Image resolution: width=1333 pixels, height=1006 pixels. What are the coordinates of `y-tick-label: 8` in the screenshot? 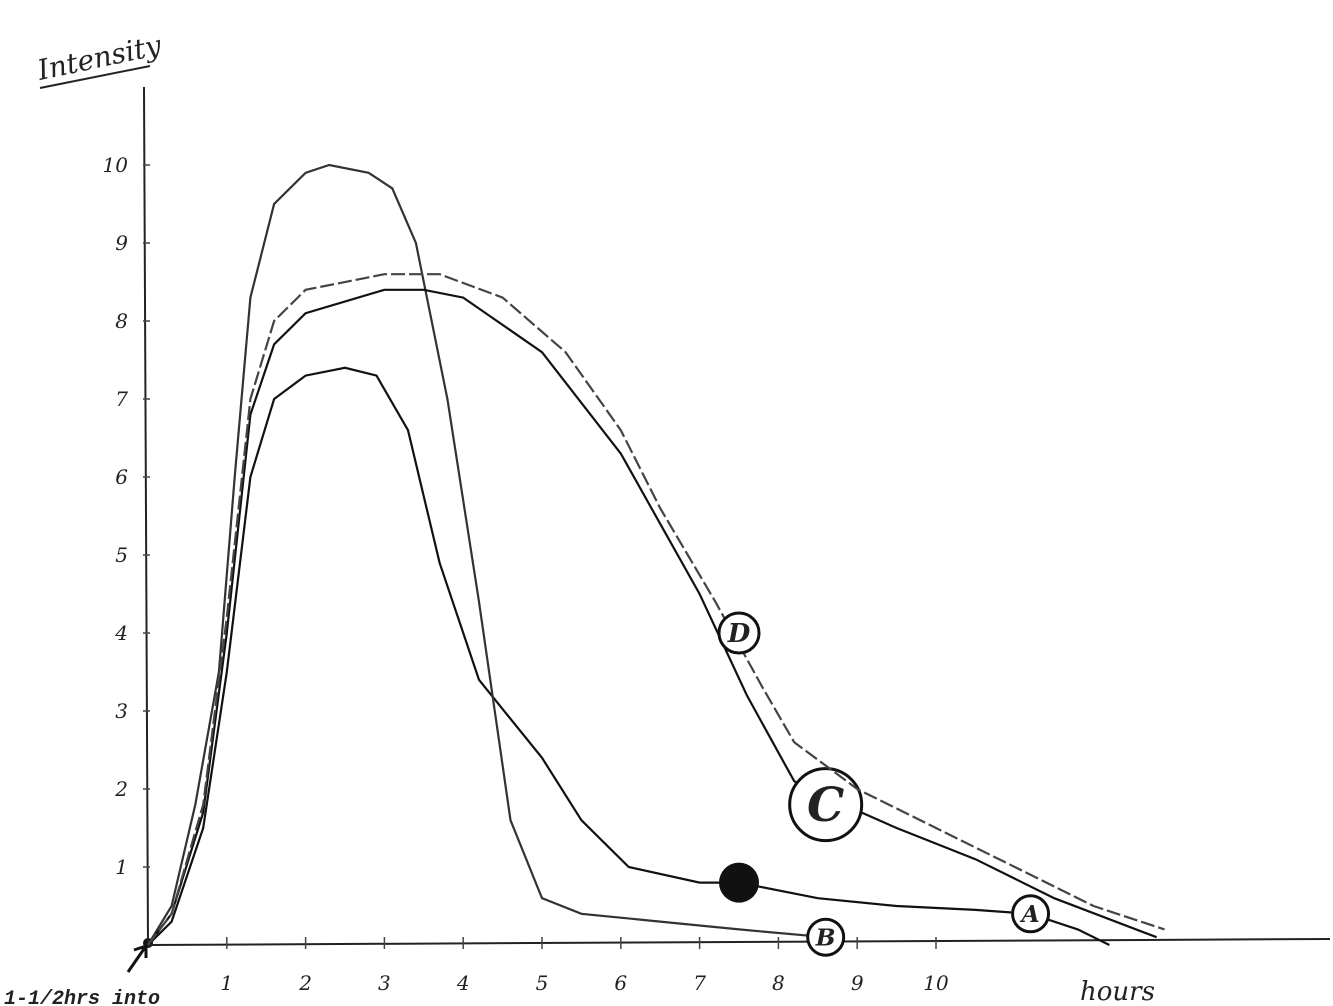 It's located at (121, 321).